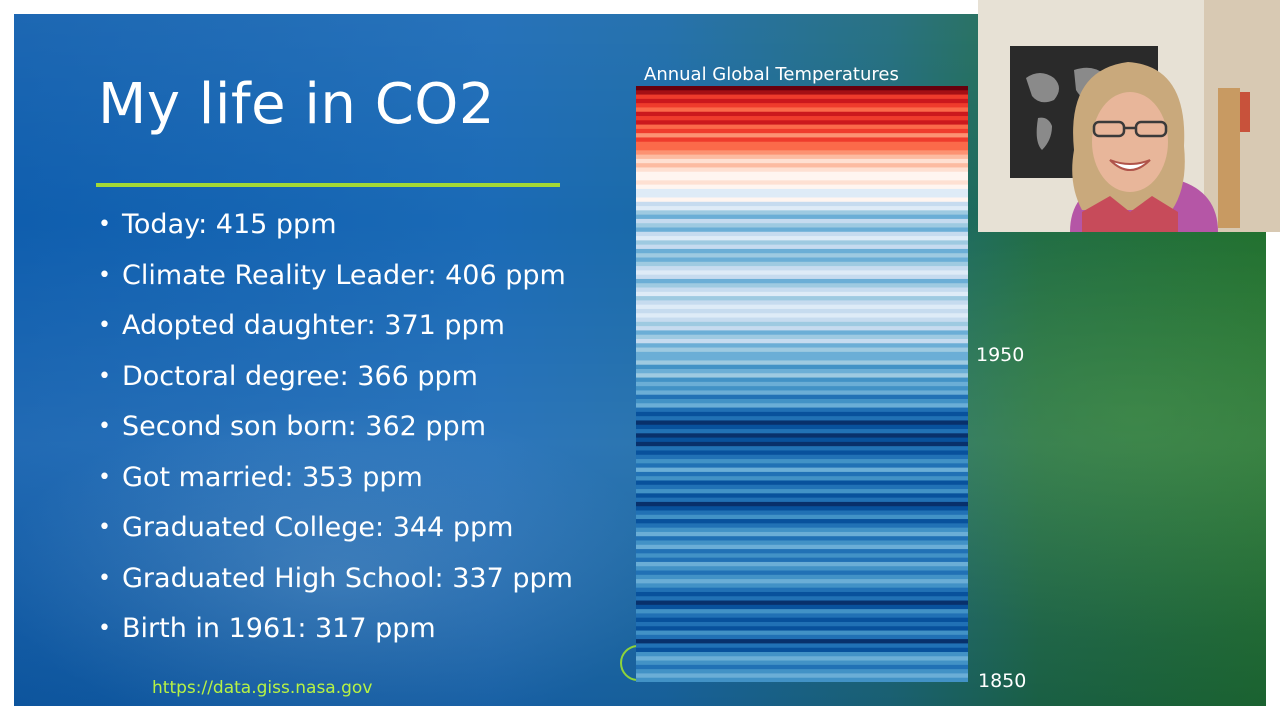  Describe the element at coordinates (335, 587) in the screenshot. I see `bullet-item: • Graduated High School: 337 ppm` at that location.